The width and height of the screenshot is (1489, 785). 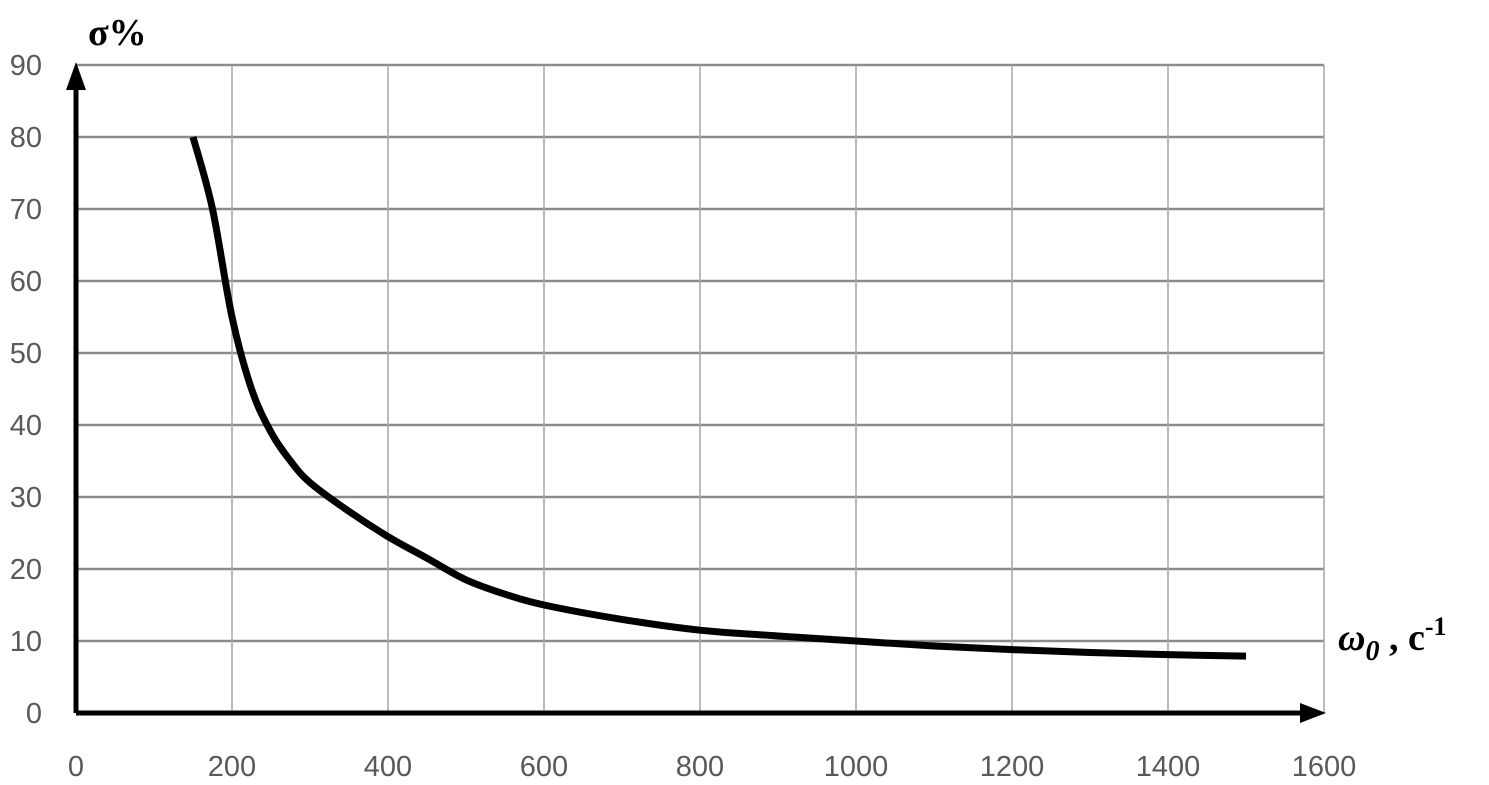 What do you see at coordinates (1401, 638) in the screenshot?
I see `x-axis-label-unit: , c` at bounding box center [1401, 638].